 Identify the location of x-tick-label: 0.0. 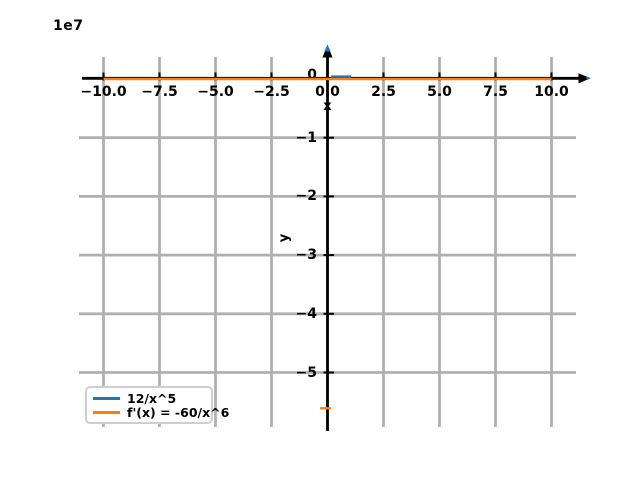
(327, 92).